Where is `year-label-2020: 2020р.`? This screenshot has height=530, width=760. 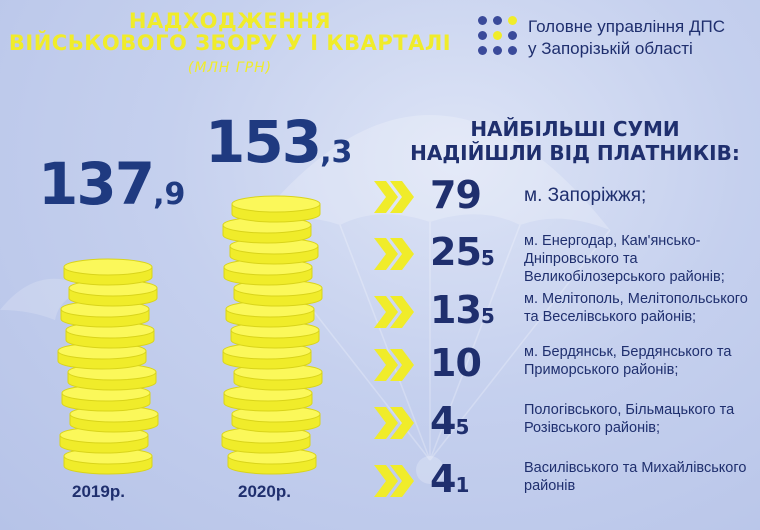 year-label-2020: 2020р. is located at coordinates (264, 491).